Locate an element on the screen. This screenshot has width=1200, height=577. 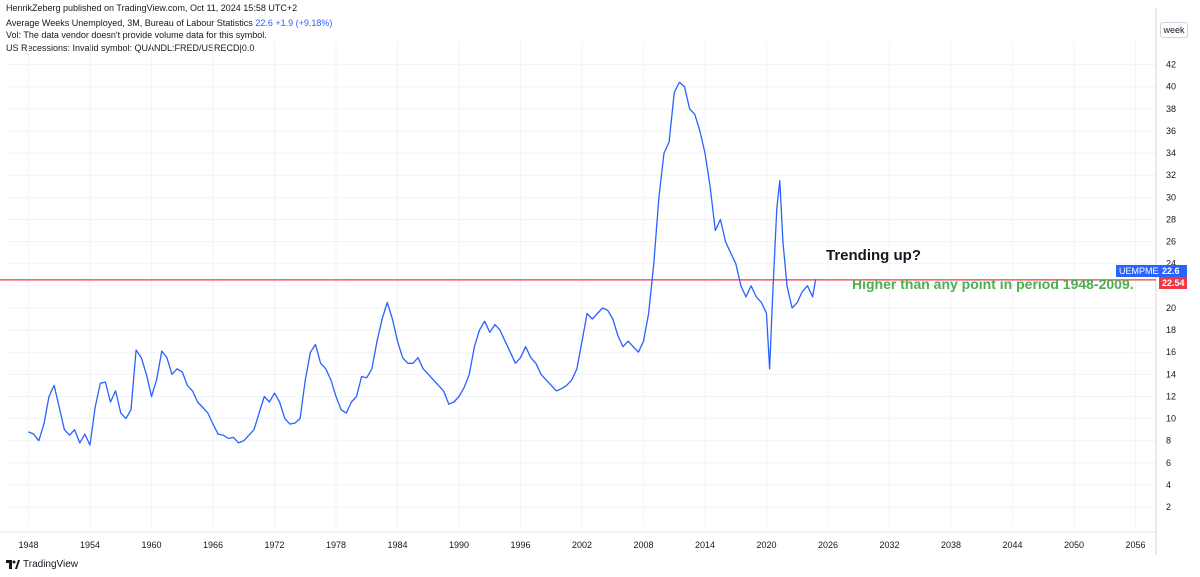
y-tick-label: 8 is located at coordinates (1168, 441).